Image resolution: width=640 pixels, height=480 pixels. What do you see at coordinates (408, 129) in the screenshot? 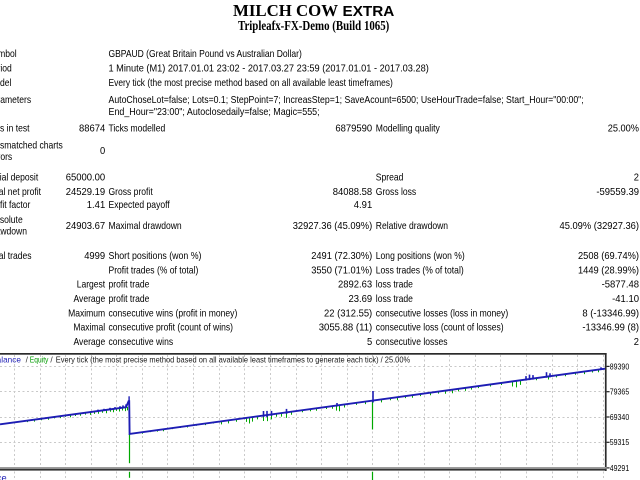
I see `svg-text: Modelling quality` at bounding box center [408, 129].